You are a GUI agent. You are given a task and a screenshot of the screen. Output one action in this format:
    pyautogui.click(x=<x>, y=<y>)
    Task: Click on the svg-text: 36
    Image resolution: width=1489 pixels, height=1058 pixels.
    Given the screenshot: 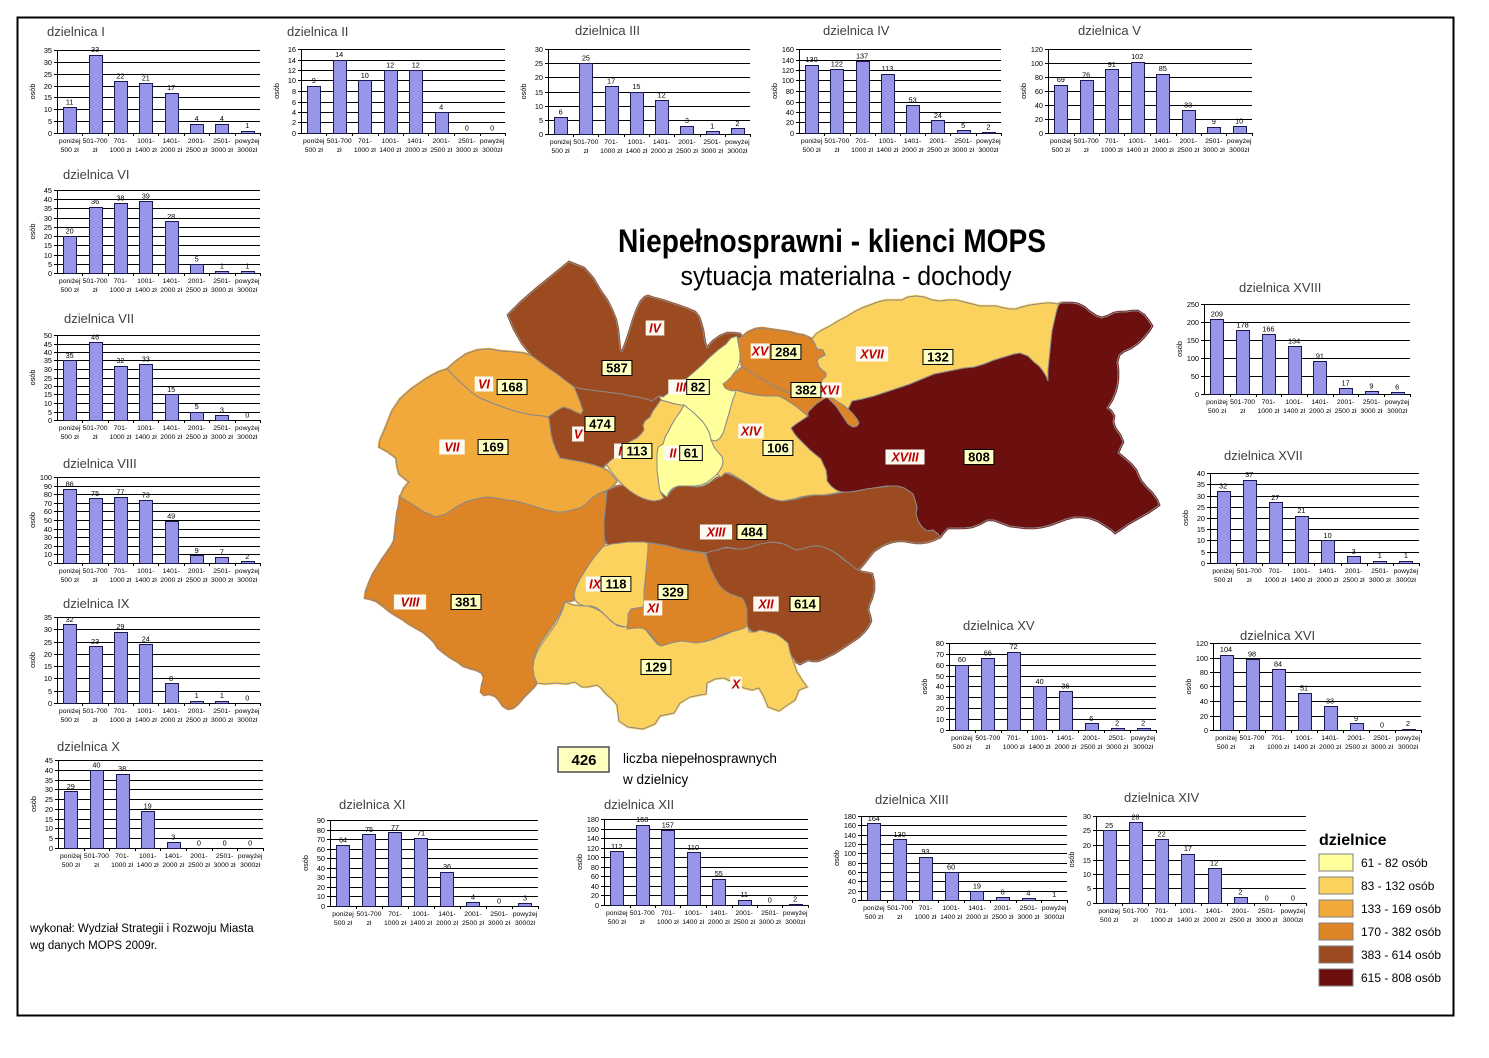 What is the action you would take?
    pyautogui.click(x=1065, y=685)
    